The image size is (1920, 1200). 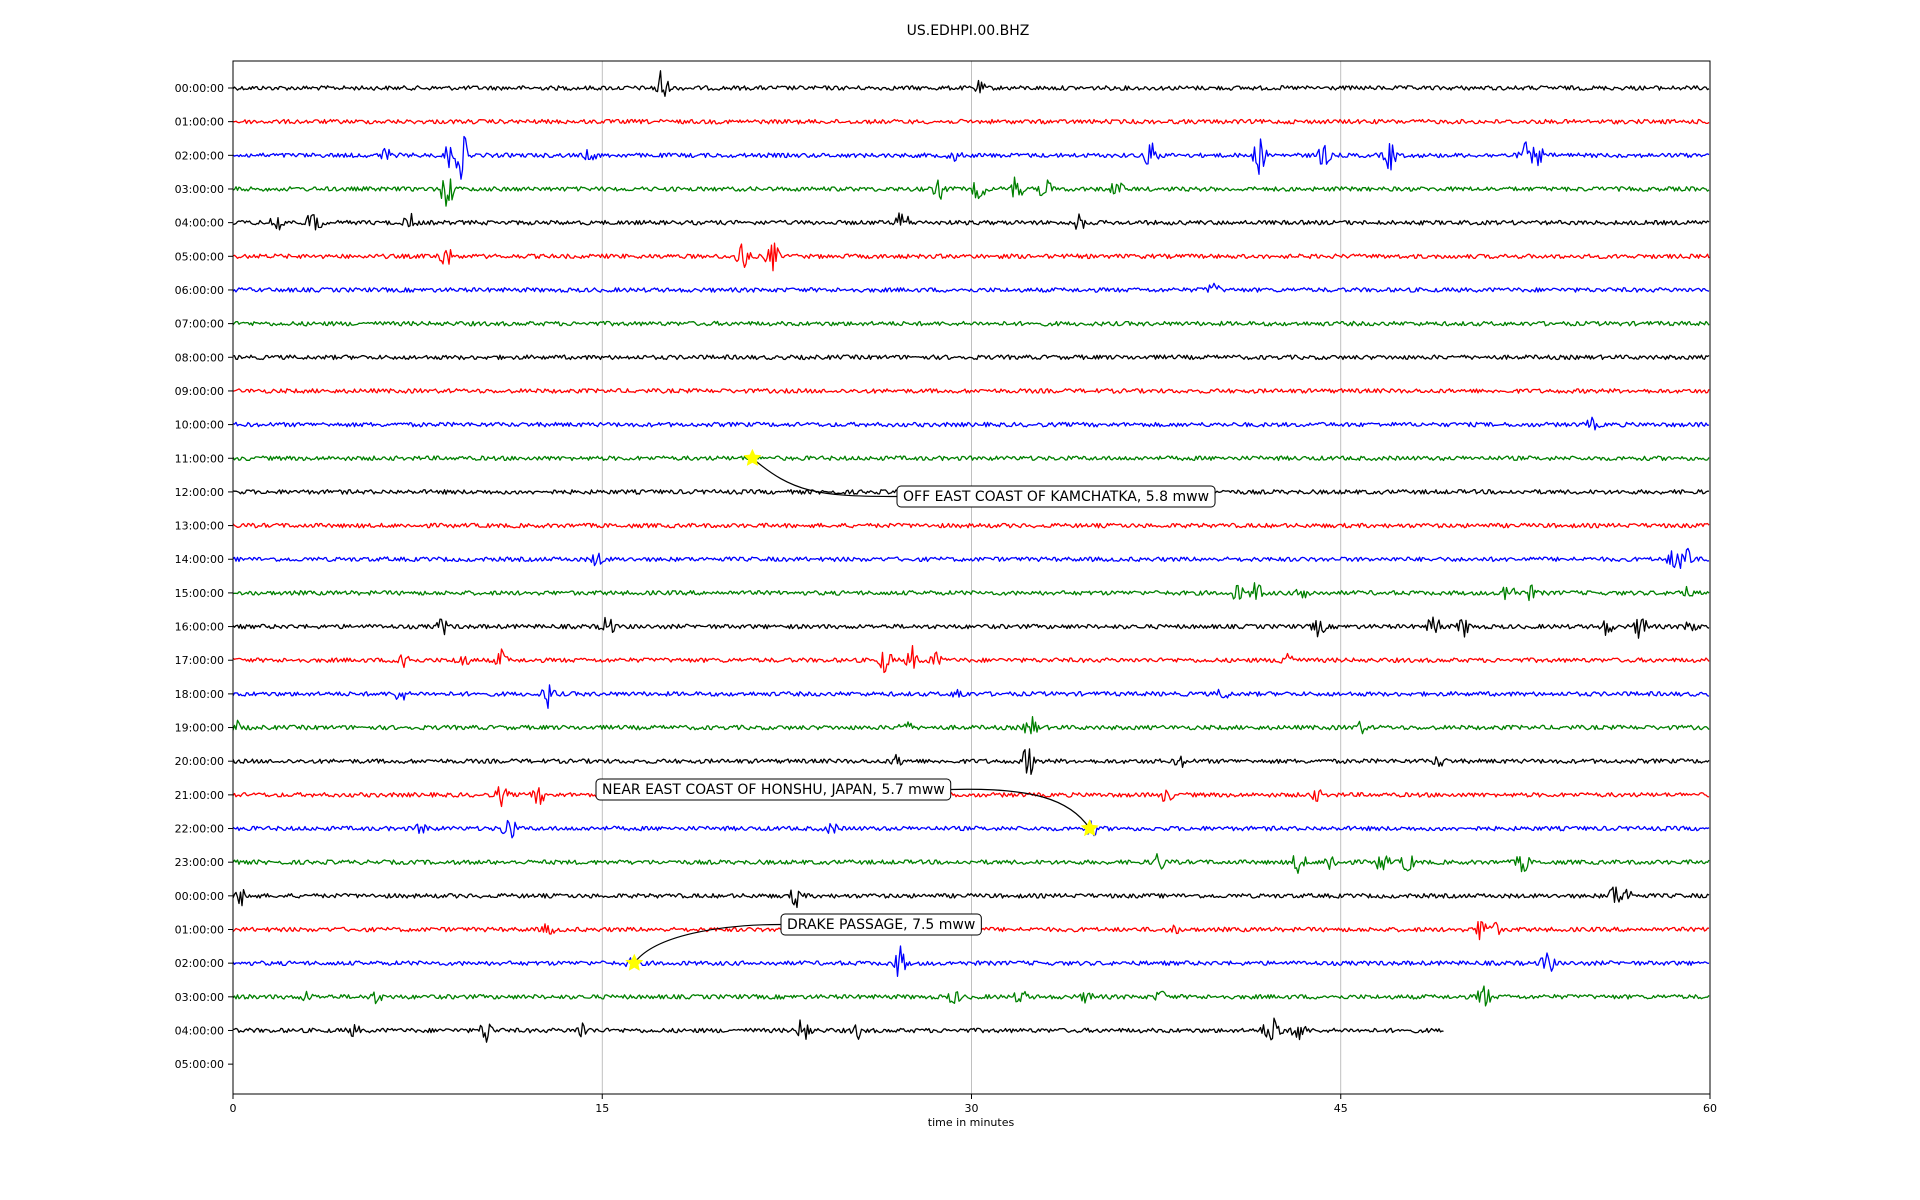 What do you see at coordinates (199, 290) in the screenshot?
I see `y-tick-label-6: 06:00:00` at bounding box center [199, 290].